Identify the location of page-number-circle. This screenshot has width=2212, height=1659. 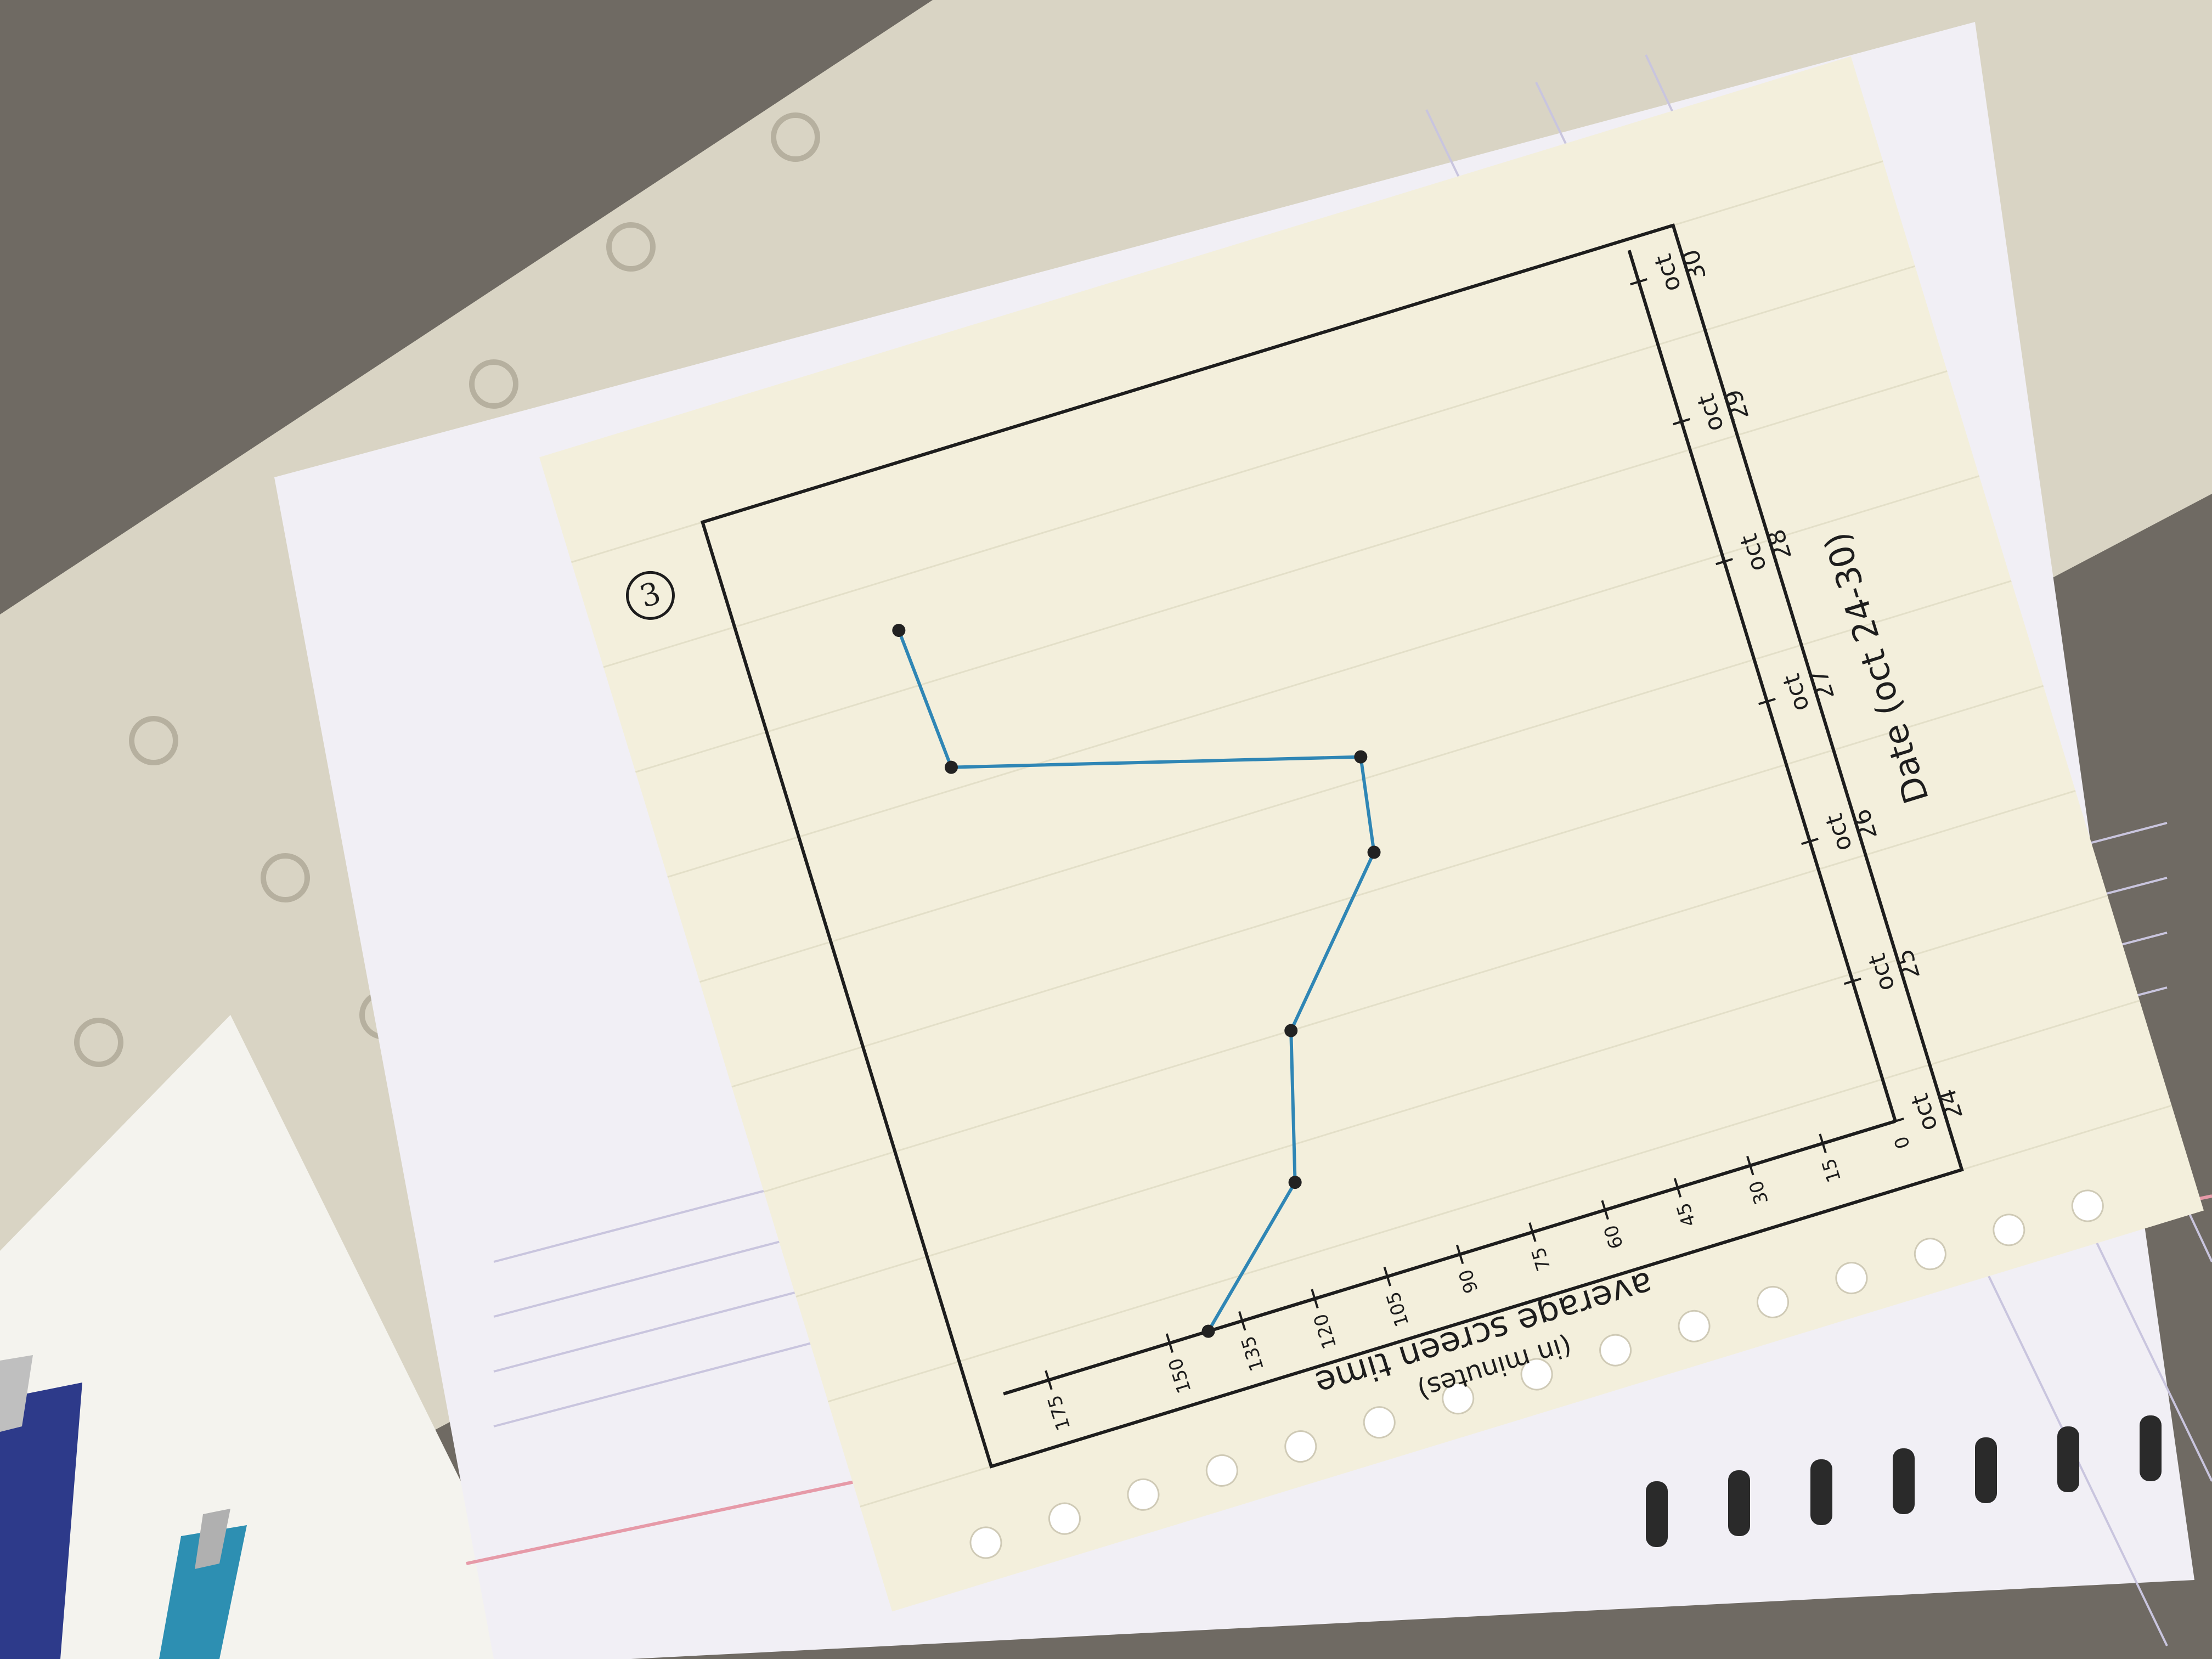
(650, 596).